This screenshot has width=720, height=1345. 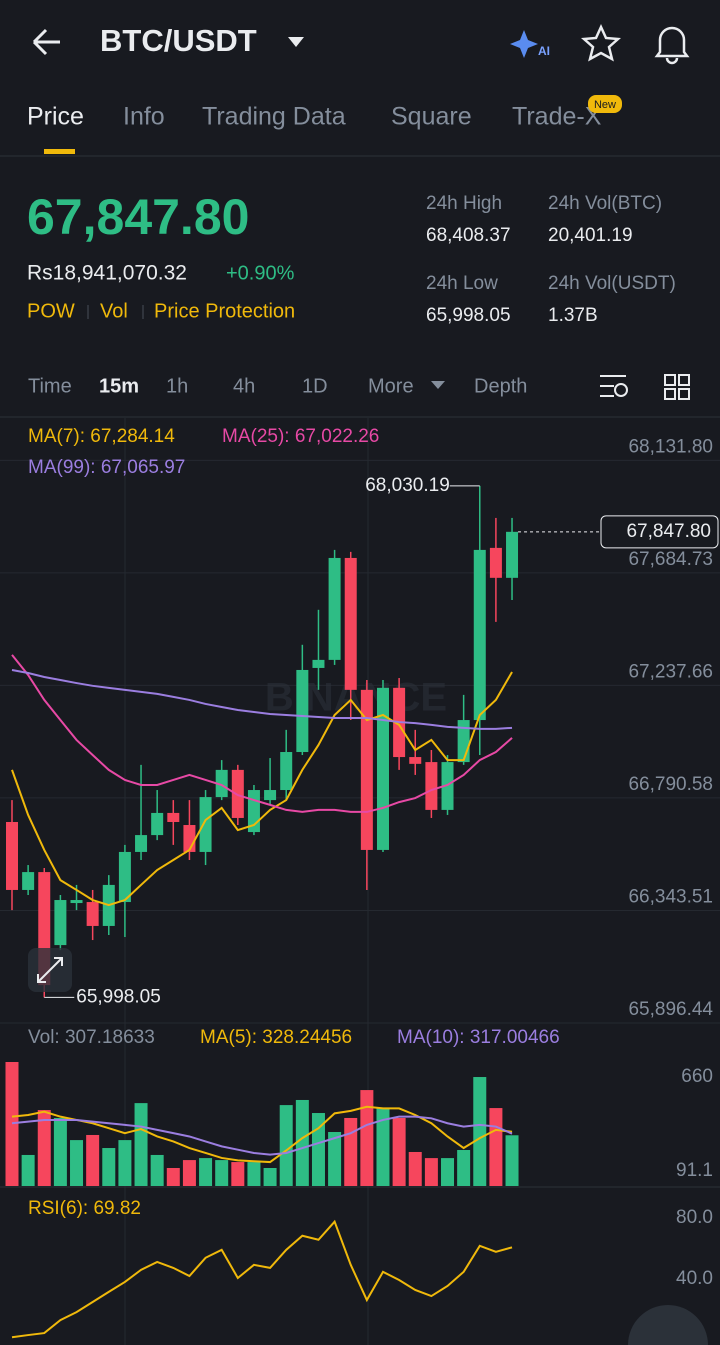 What do you see at coordinates (431, 117) in the screenshot?
I see `tab: Square` at bounding box center [431, 117].